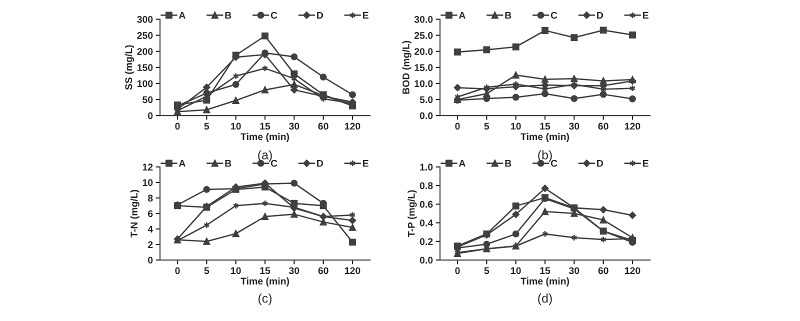  Describe the element at coordinates (423, 68) in the screenshot. I see `y-tick-label: 15.0` at that location.